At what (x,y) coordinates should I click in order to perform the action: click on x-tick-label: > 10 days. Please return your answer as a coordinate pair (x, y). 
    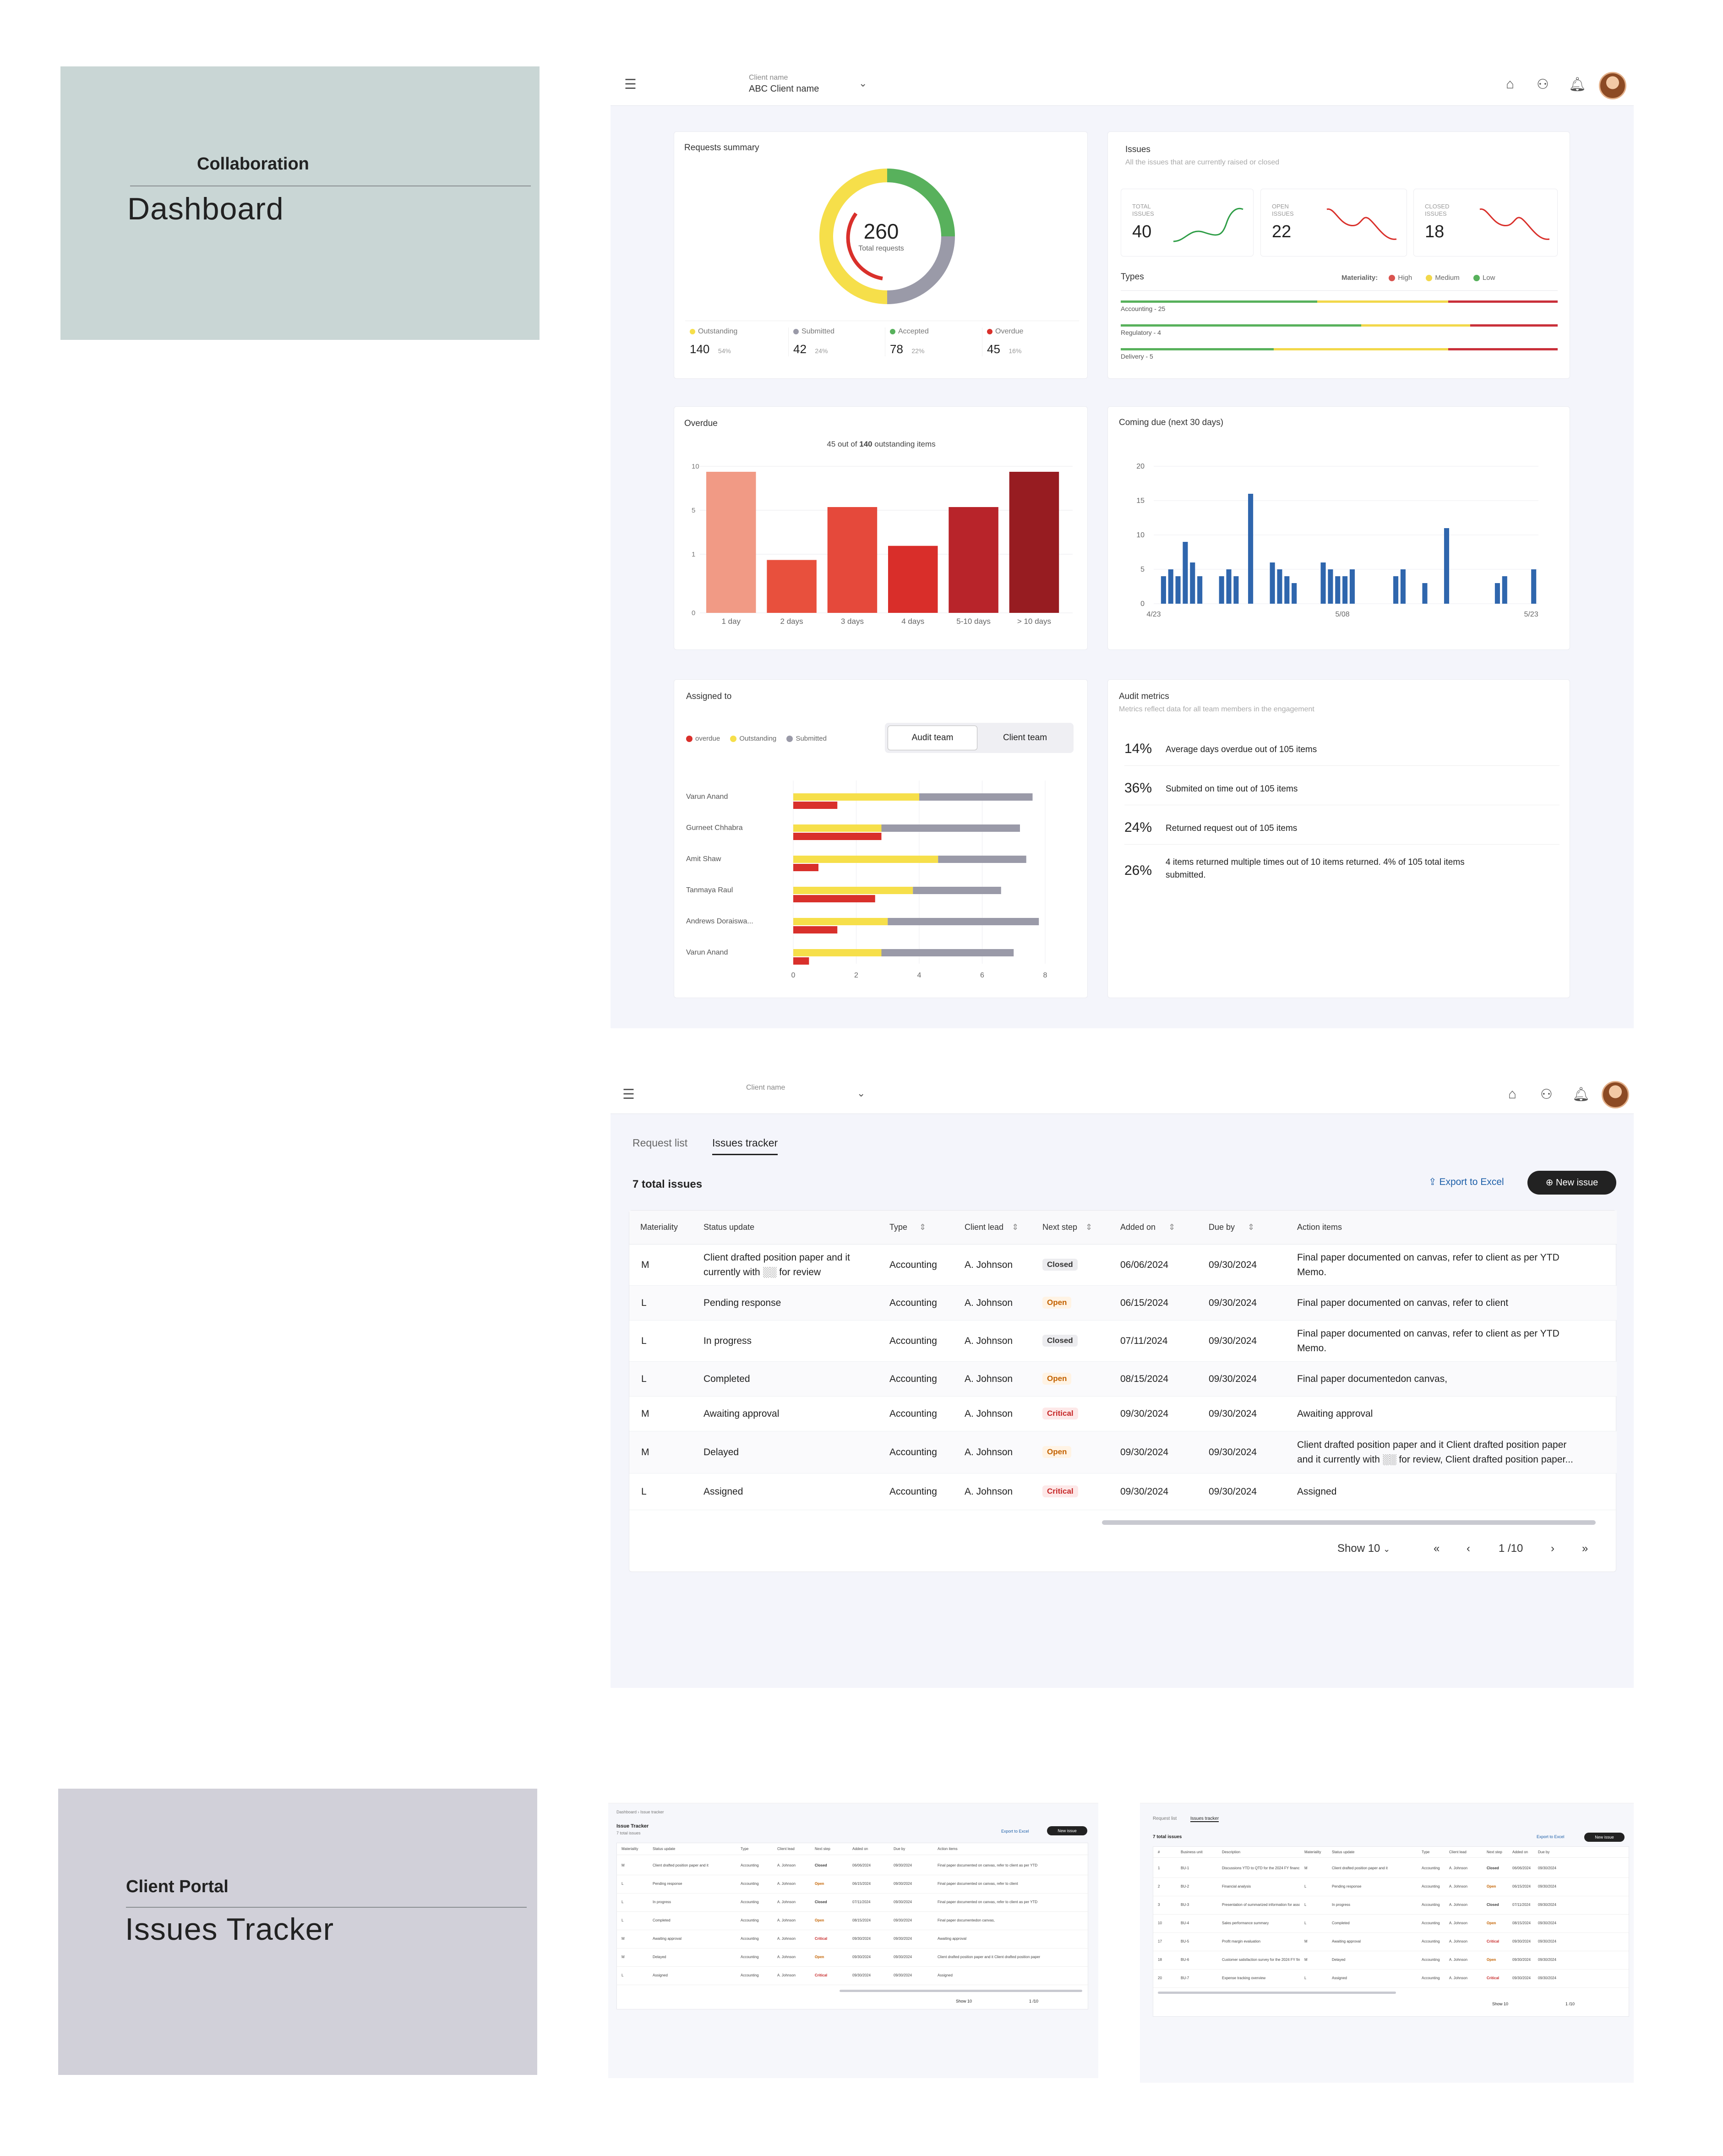
    Looking at the image, I should click on (1034, 621).